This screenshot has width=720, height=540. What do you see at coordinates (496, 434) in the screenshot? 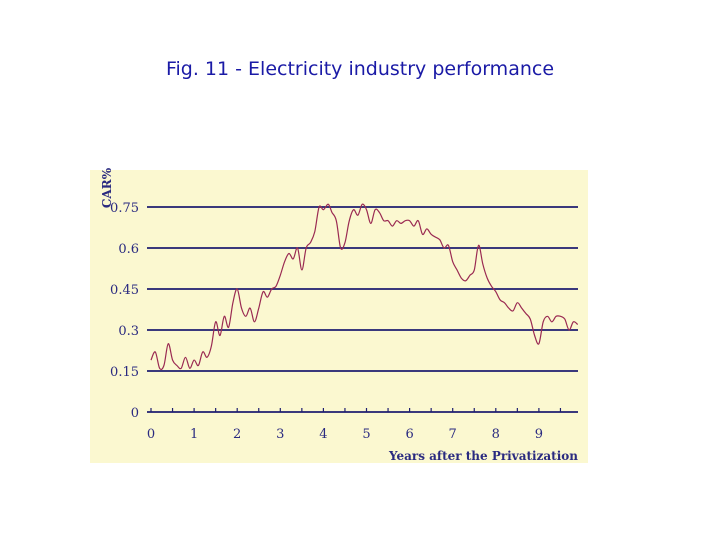
I see `x-tick-label: 8` at bounding box center [496, 434].